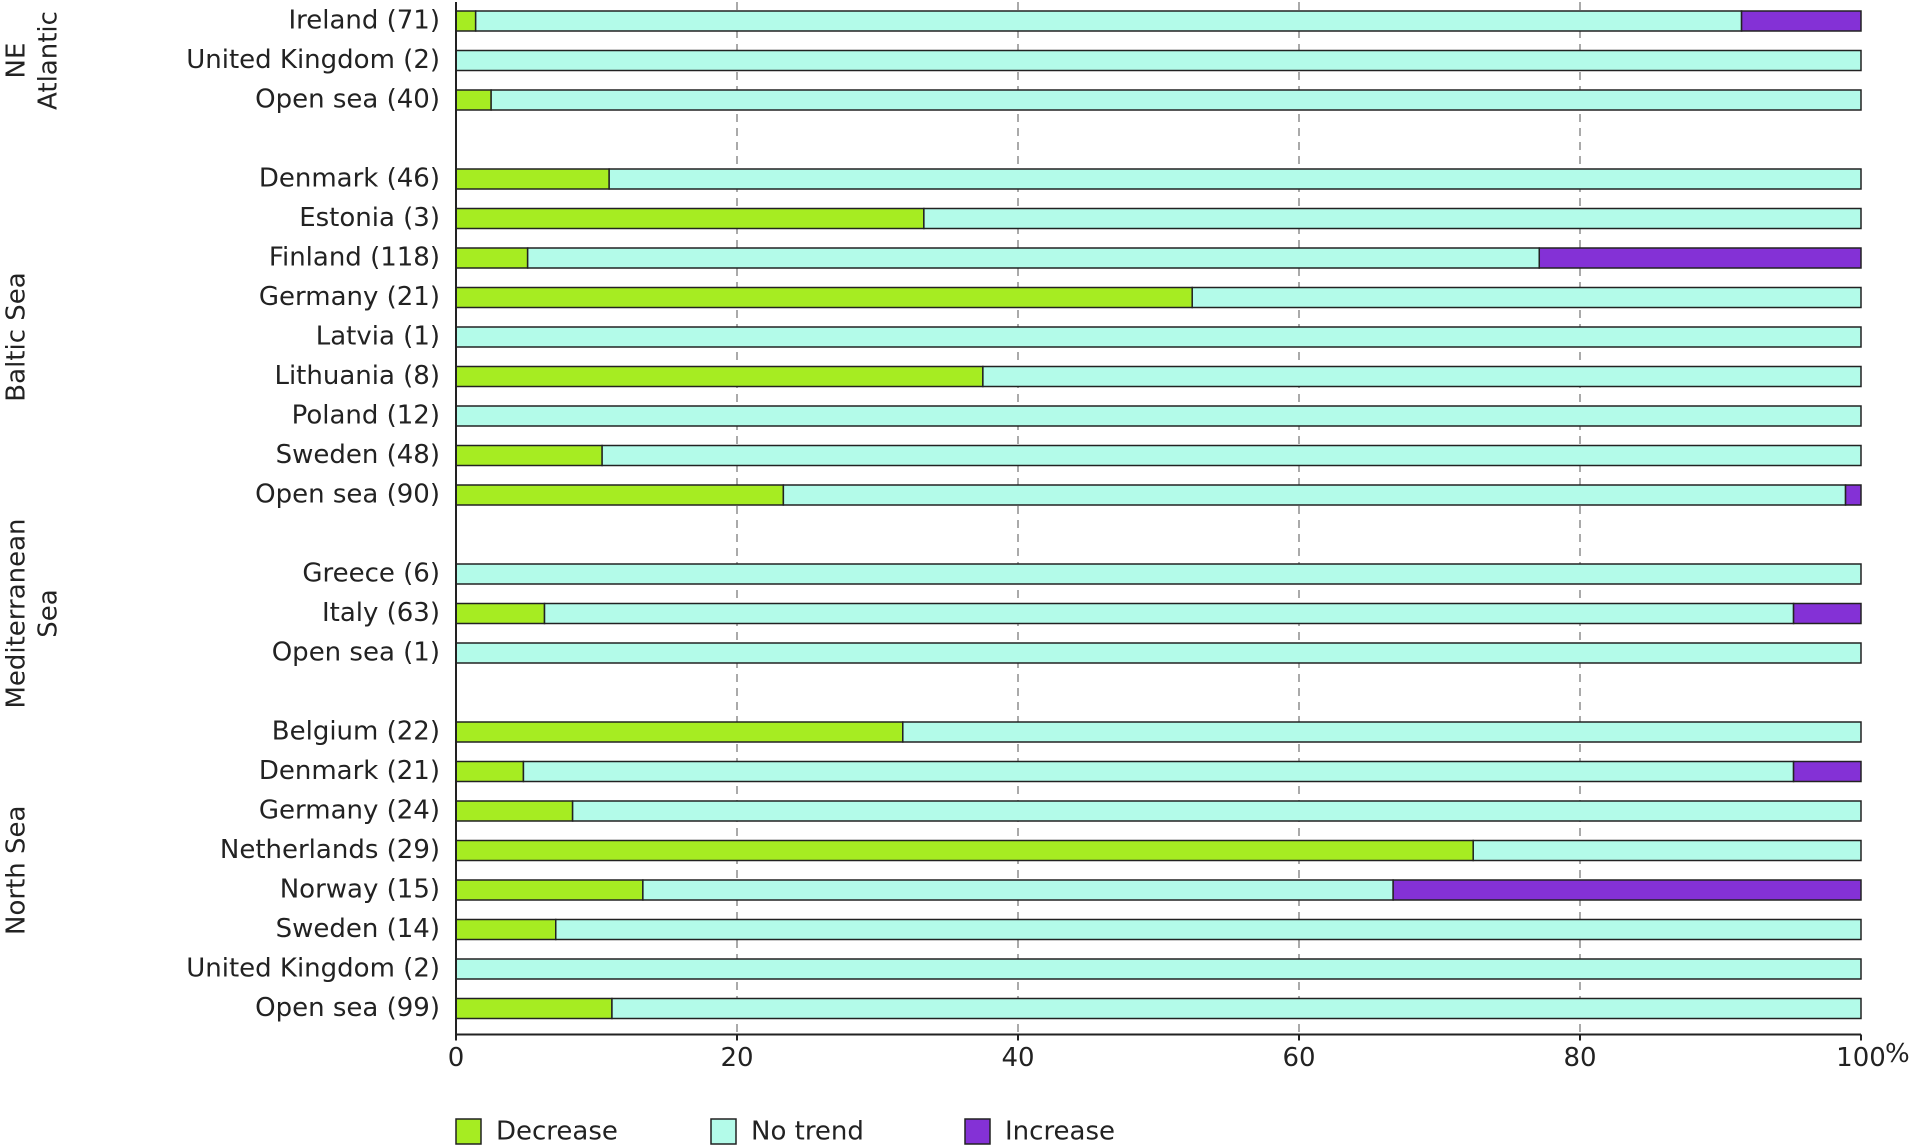 Image resolution: width=1916 pixels, height=1148 pixels. What do you see at coordinates (356, 732) in the screenshot?
I see `y-tick-label: Belgium (22)` at bounding box center [356, 732].